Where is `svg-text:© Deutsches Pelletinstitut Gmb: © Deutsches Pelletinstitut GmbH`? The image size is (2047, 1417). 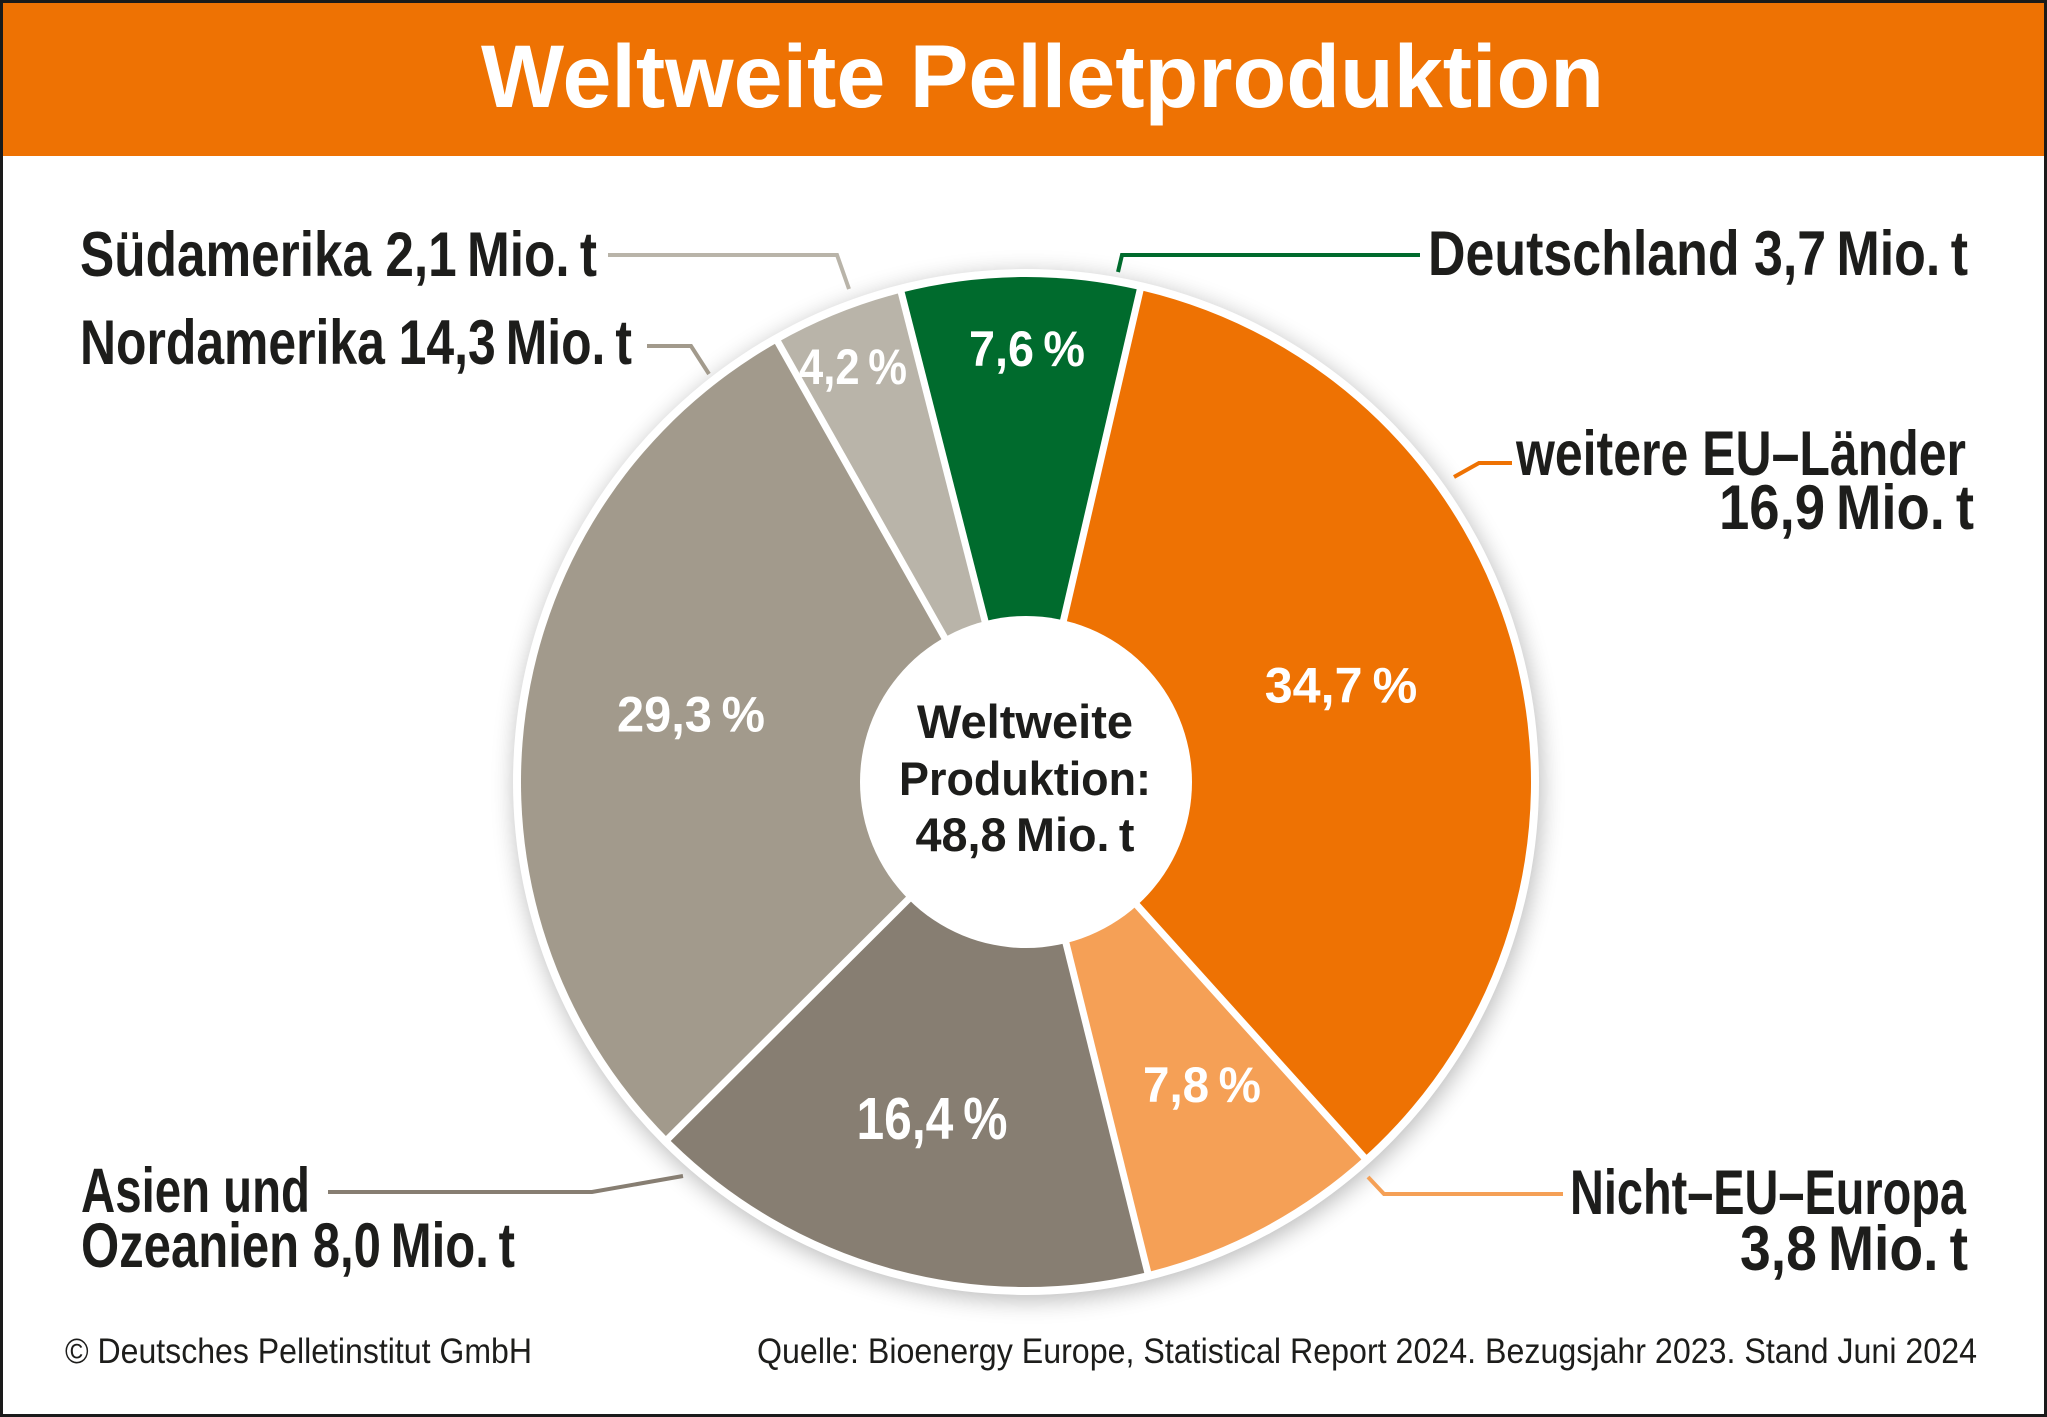
svg-text:© Deutsches Pelletinstitut Gmb: © Deutsches Pelletinstitut GmbH is located at coordinates (298, 1351).